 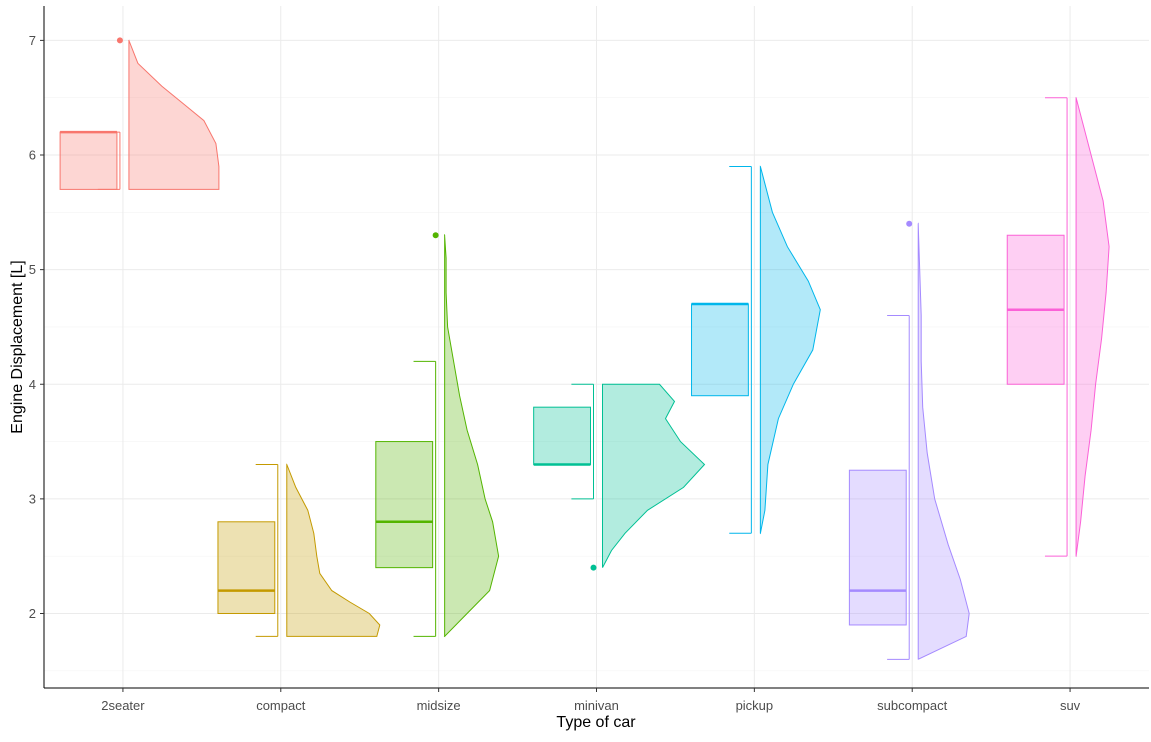 What do you see at coordinates (333, 550) in the screenshot?
I see `density-compact` at bounding box center [333, 550].